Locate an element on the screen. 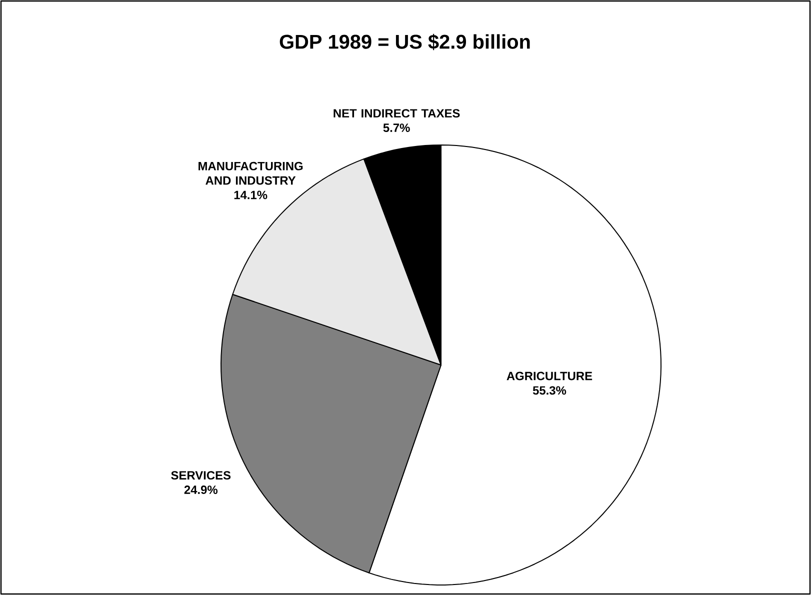  chart-title: GDP 1989 = US $2.9 billion is located at coordinates (405, 42).